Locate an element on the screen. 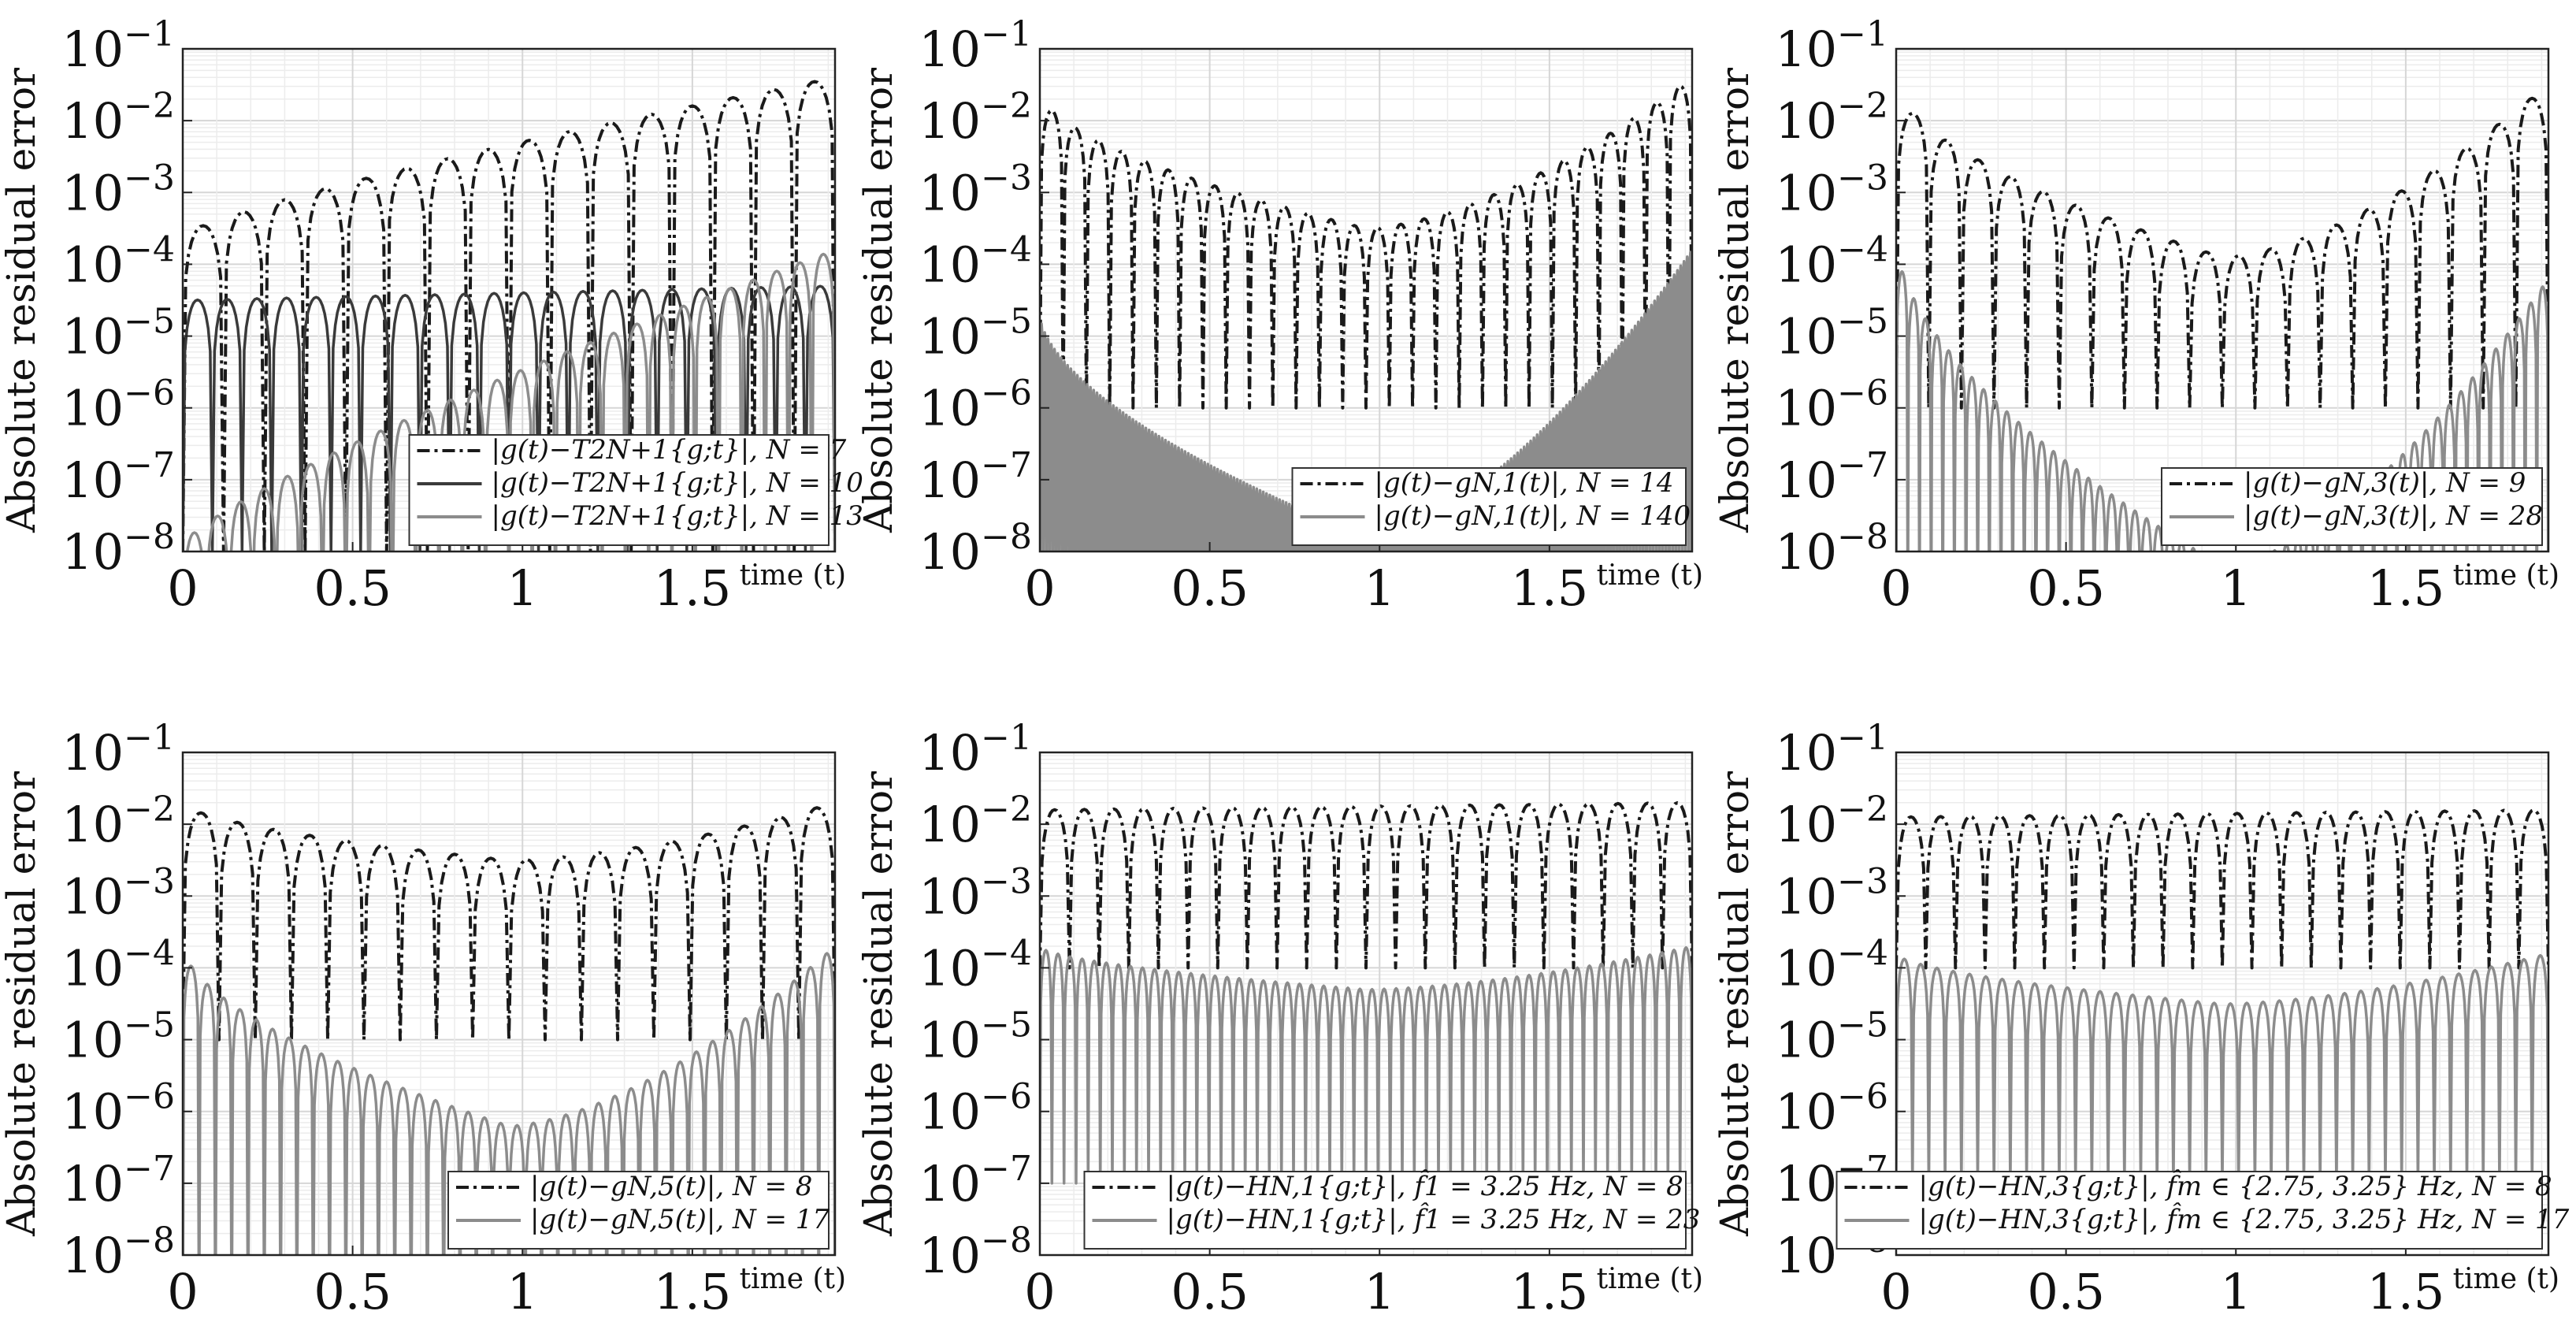 This screenshot has width=2576, height=1337. legend-entry-1: |g(t)−HN,1{g;t}|, f̂1 = 3.25 Hz, N = 8 is located at coordinates (1425, 1185).